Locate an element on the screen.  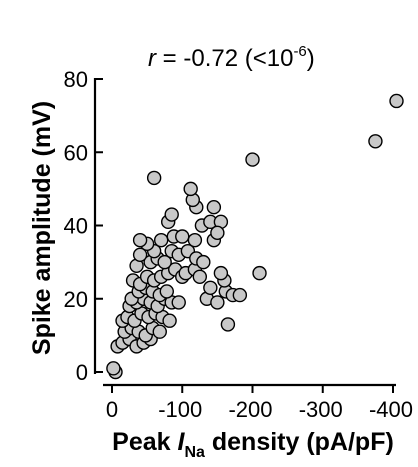
y-tick-label: 60 is located at coordinates (76, 152).